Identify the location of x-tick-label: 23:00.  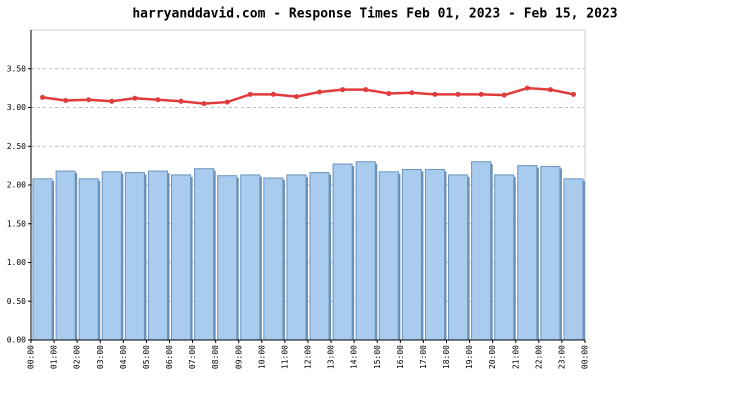
(561, 357).